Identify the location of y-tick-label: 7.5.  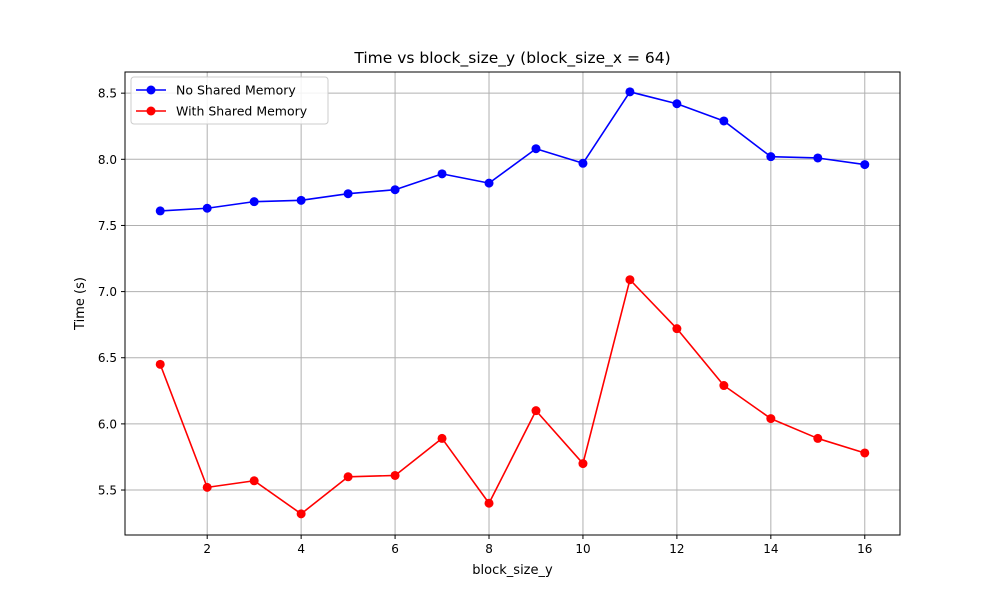
(107, 226).